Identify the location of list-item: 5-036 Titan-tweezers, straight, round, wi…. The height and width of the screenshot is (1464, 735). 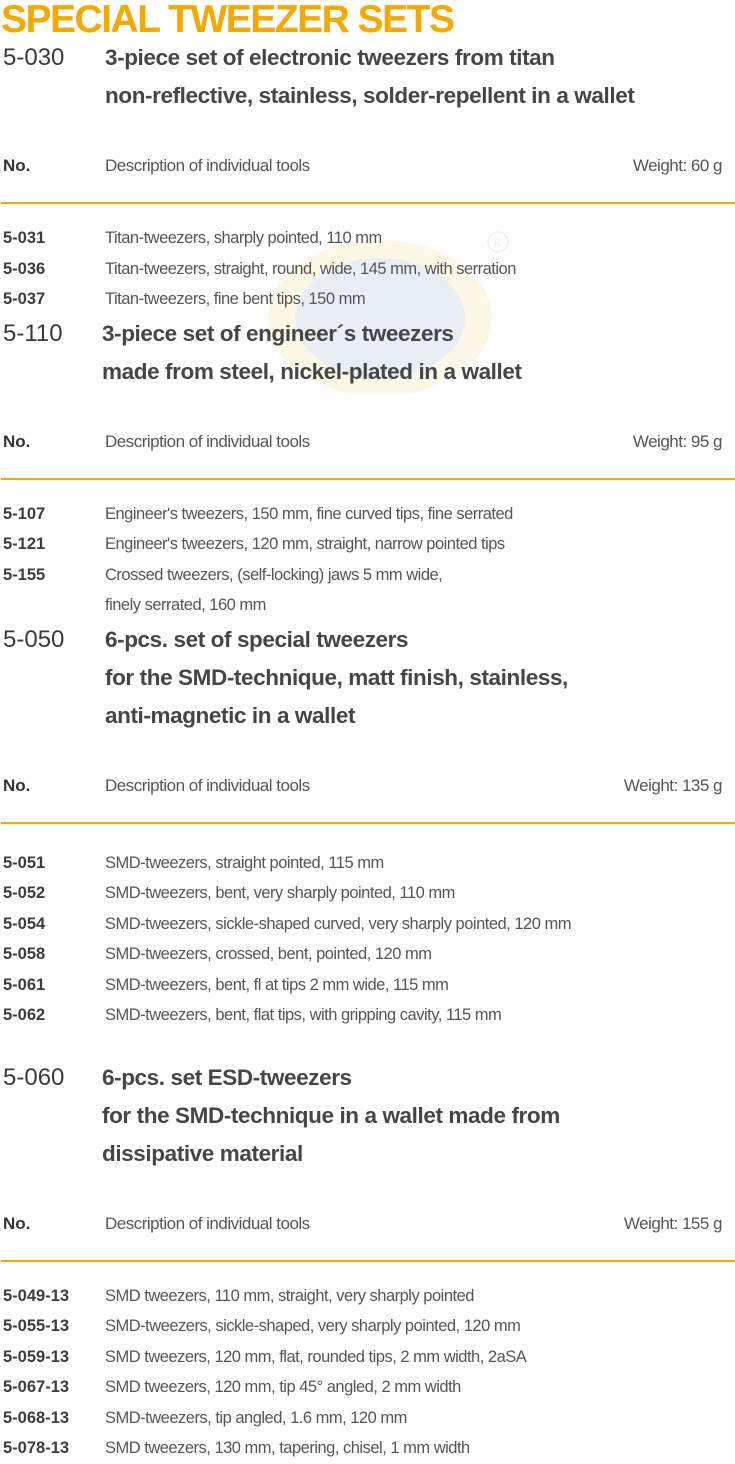
(367, 269).